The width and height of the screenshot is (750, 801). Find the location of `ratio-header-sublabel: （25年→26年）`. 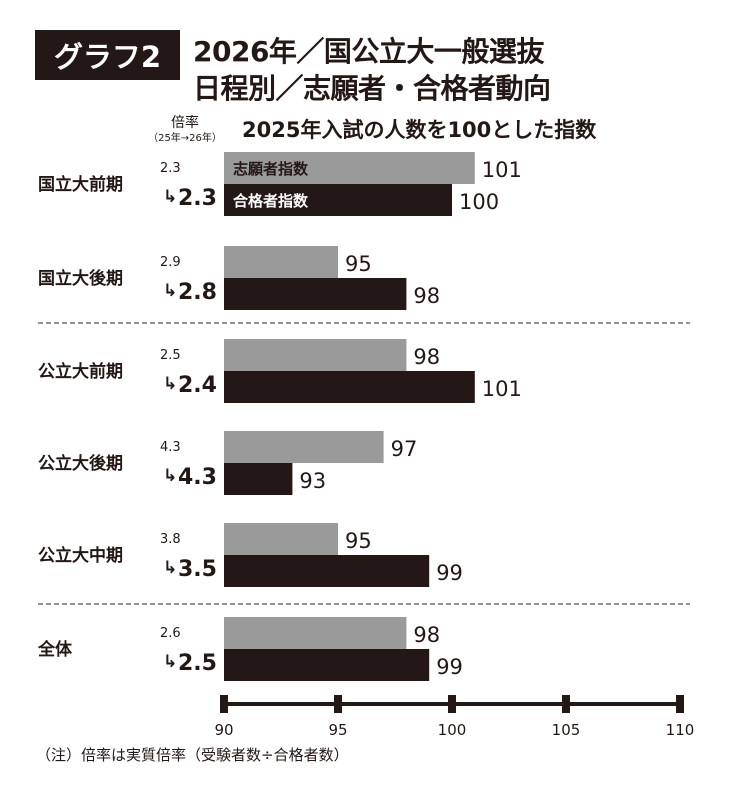

ratio-header-sublabel: （25年→26年） is located at coordinates (185, 138).